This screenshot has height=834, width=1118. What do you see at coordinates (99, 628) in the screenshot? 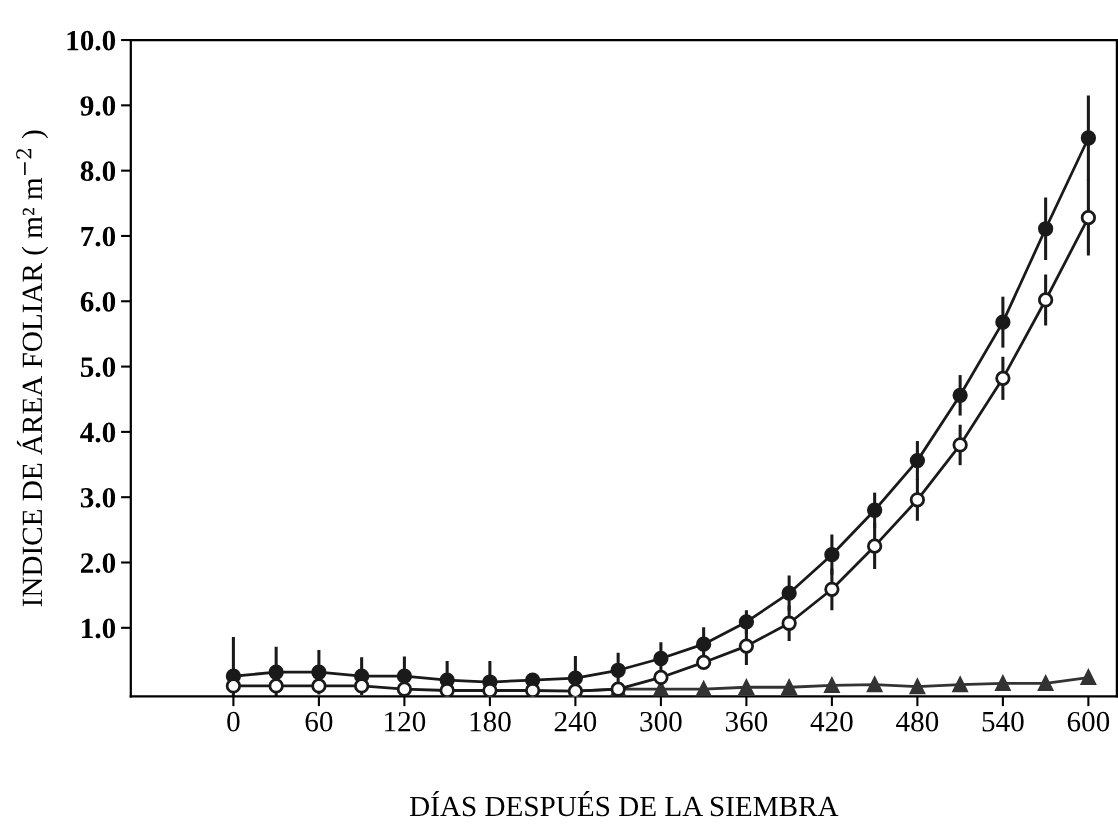
I see `y-tick-label: 1.0` at bounding box center [99, 628].